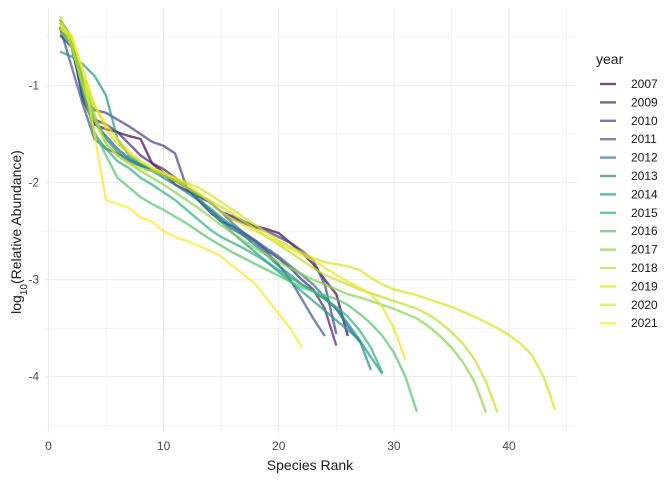 This screenshot has height=480, width=672. I want to click on legend-title: year, so click(610, 59).